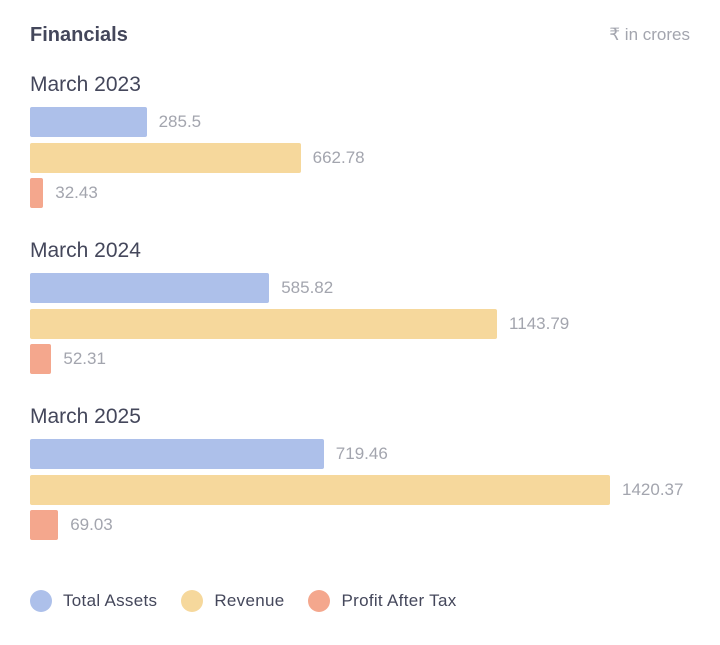 This screenshot has height=645, width=720. I want to click on legend-item: Profit After Tax, so click(382, 601).